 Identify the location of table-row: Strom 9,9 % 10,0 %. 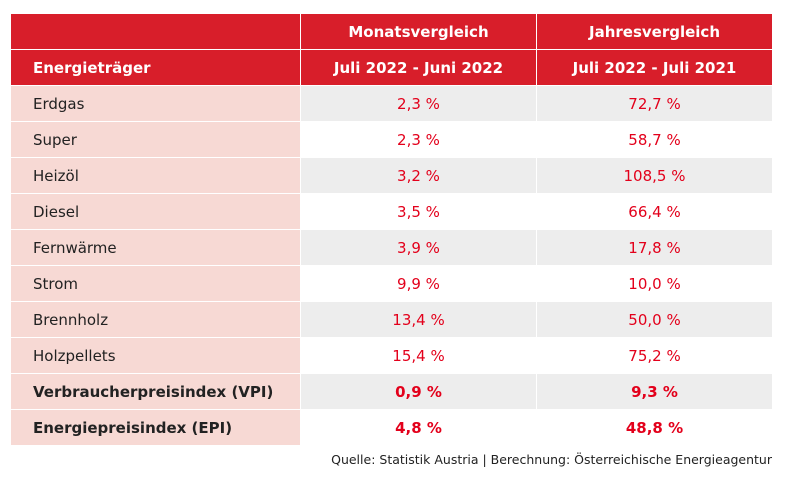
(391, 283).